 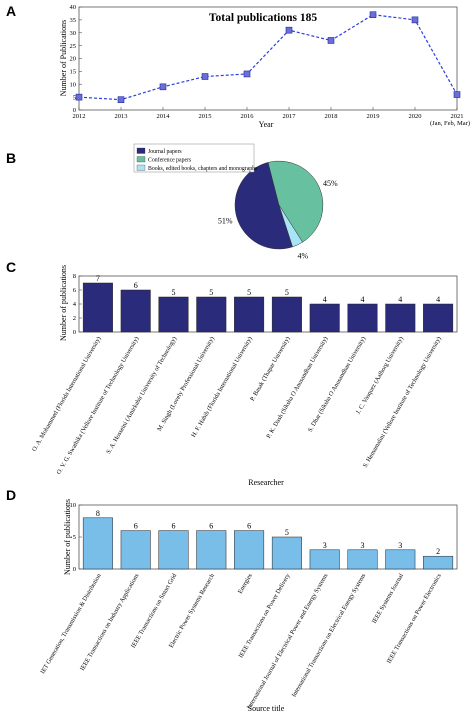 I want to click on y-tick-label: 30, so click(x=73, y=33).